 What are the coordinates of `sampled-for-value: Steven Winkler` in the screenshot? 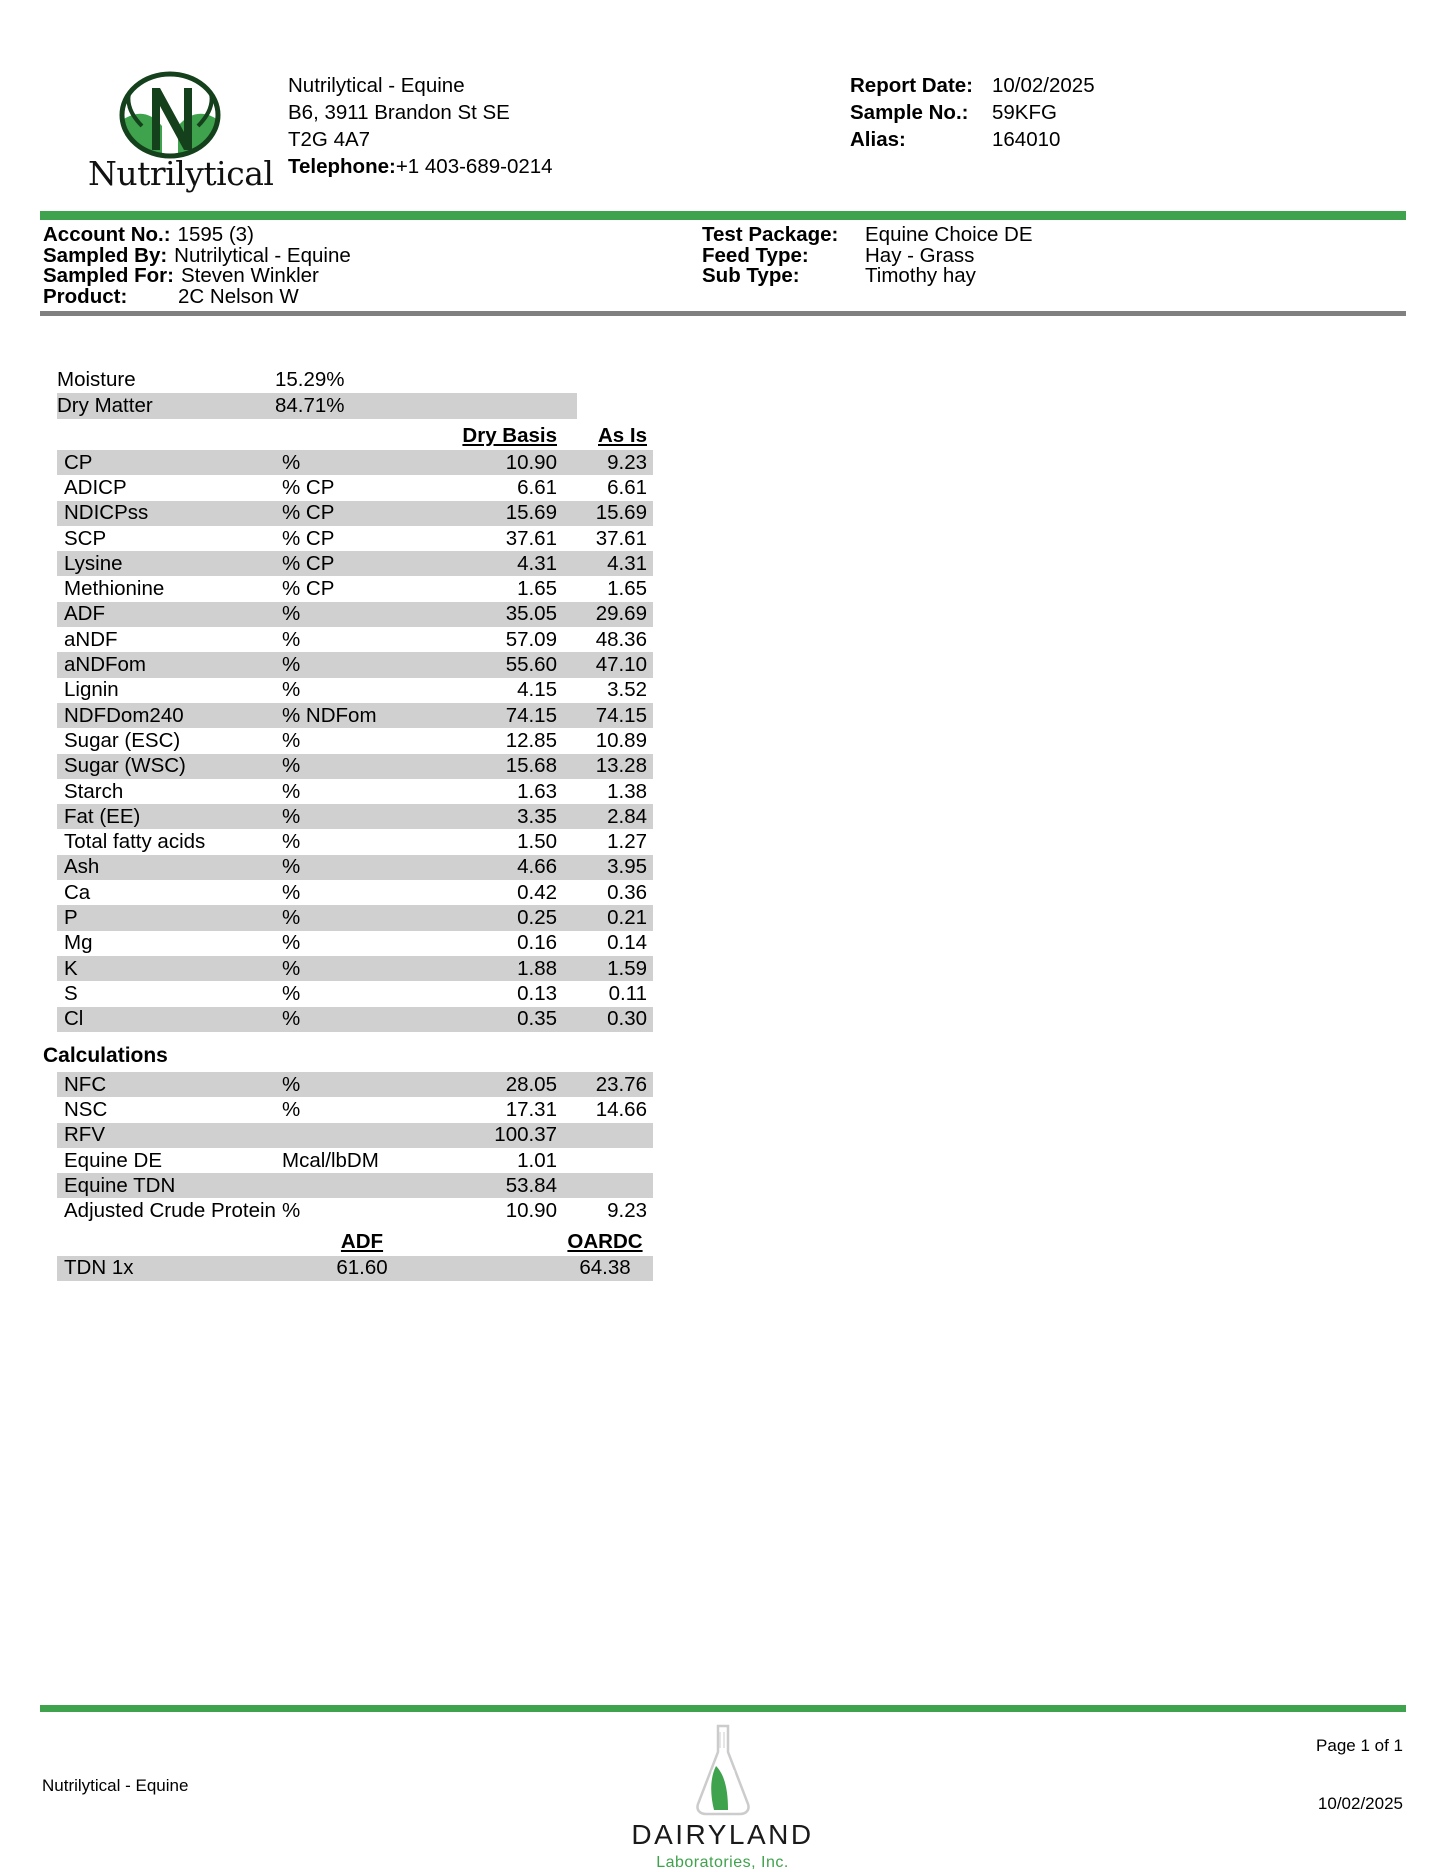 It's located at (250, 276).